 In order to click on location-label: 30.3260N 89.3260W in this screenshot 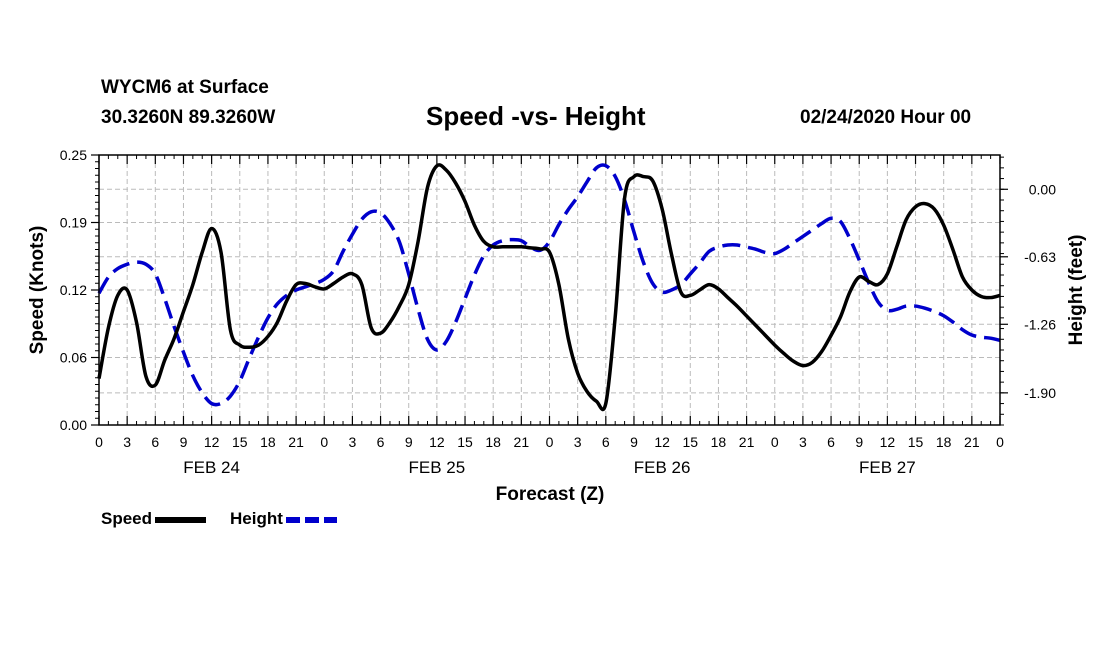, I will do `click(188, 117)`.